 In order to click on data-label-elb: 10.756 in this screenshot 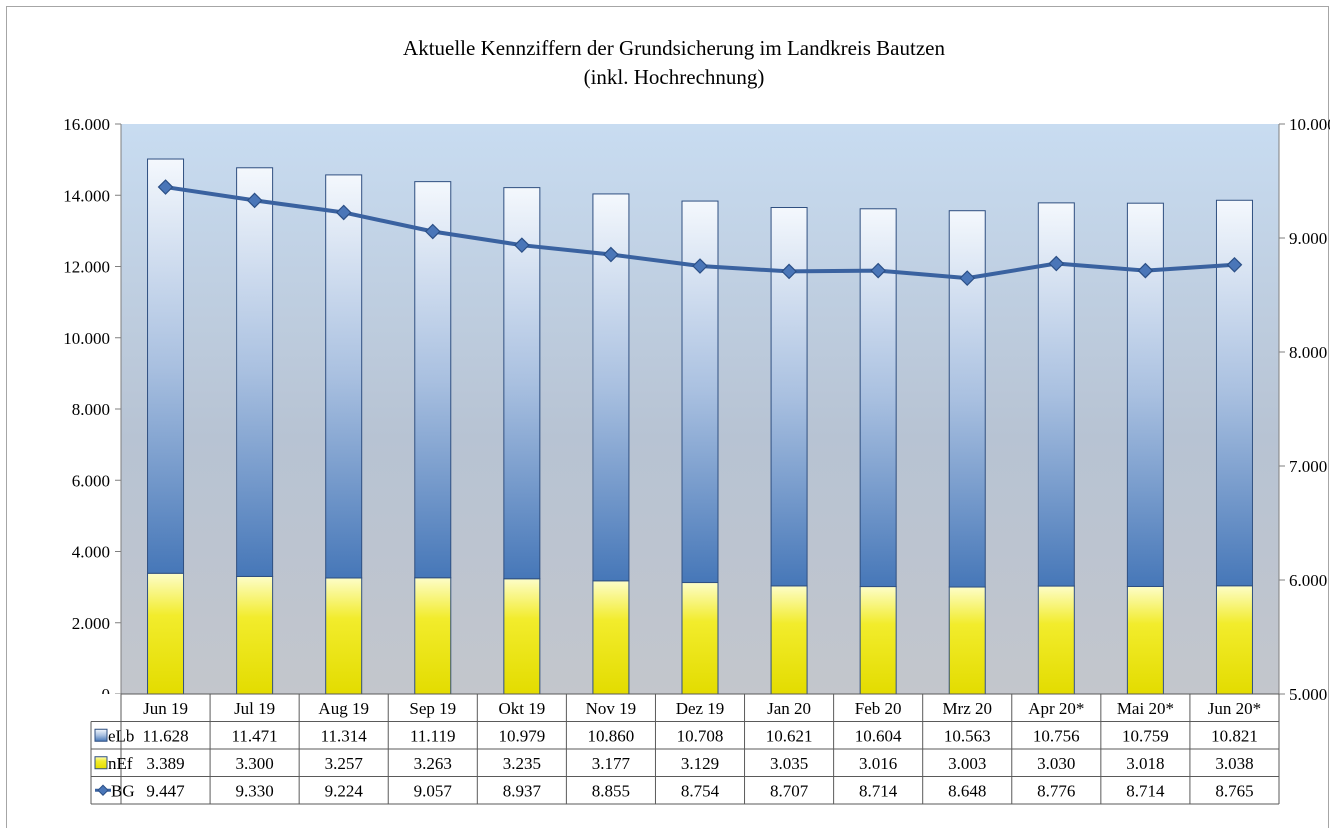, I will do `click(1056, 735)`.